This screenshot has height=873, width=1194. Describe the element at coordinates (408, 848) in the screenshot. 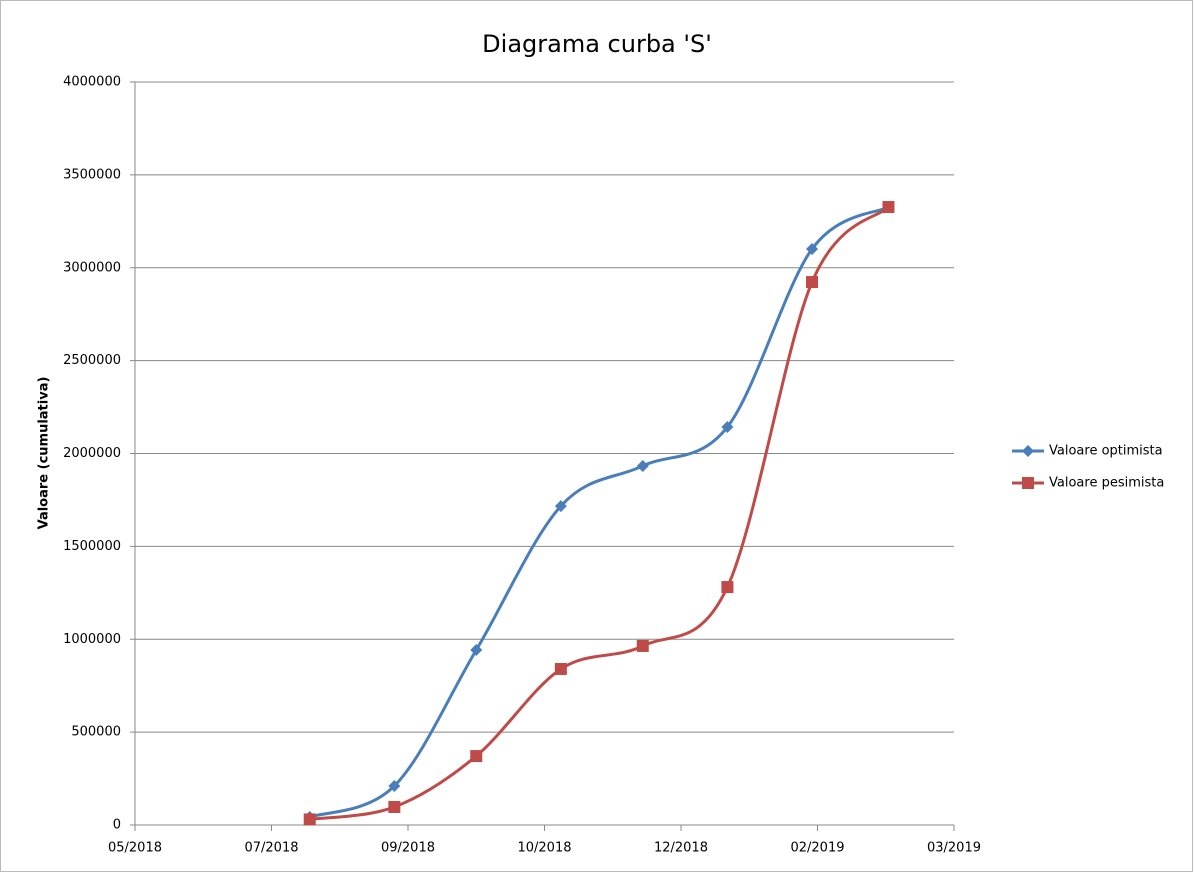

I see `x-tick-label: 09/2018` at that location.